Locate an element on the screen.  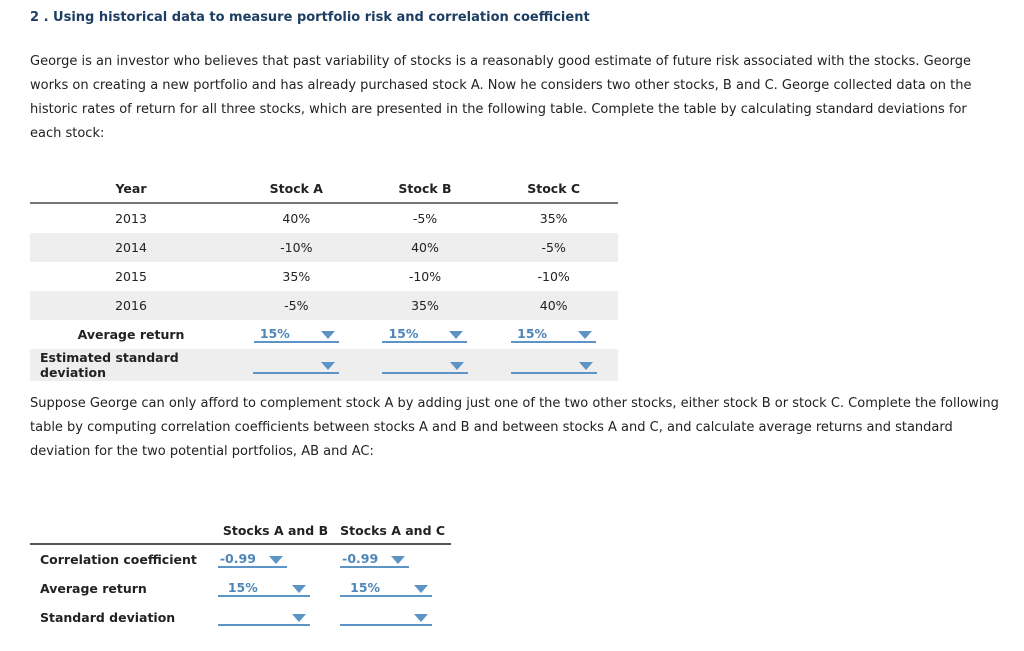
col-header-year: Year is located at coordinates (131, 189).